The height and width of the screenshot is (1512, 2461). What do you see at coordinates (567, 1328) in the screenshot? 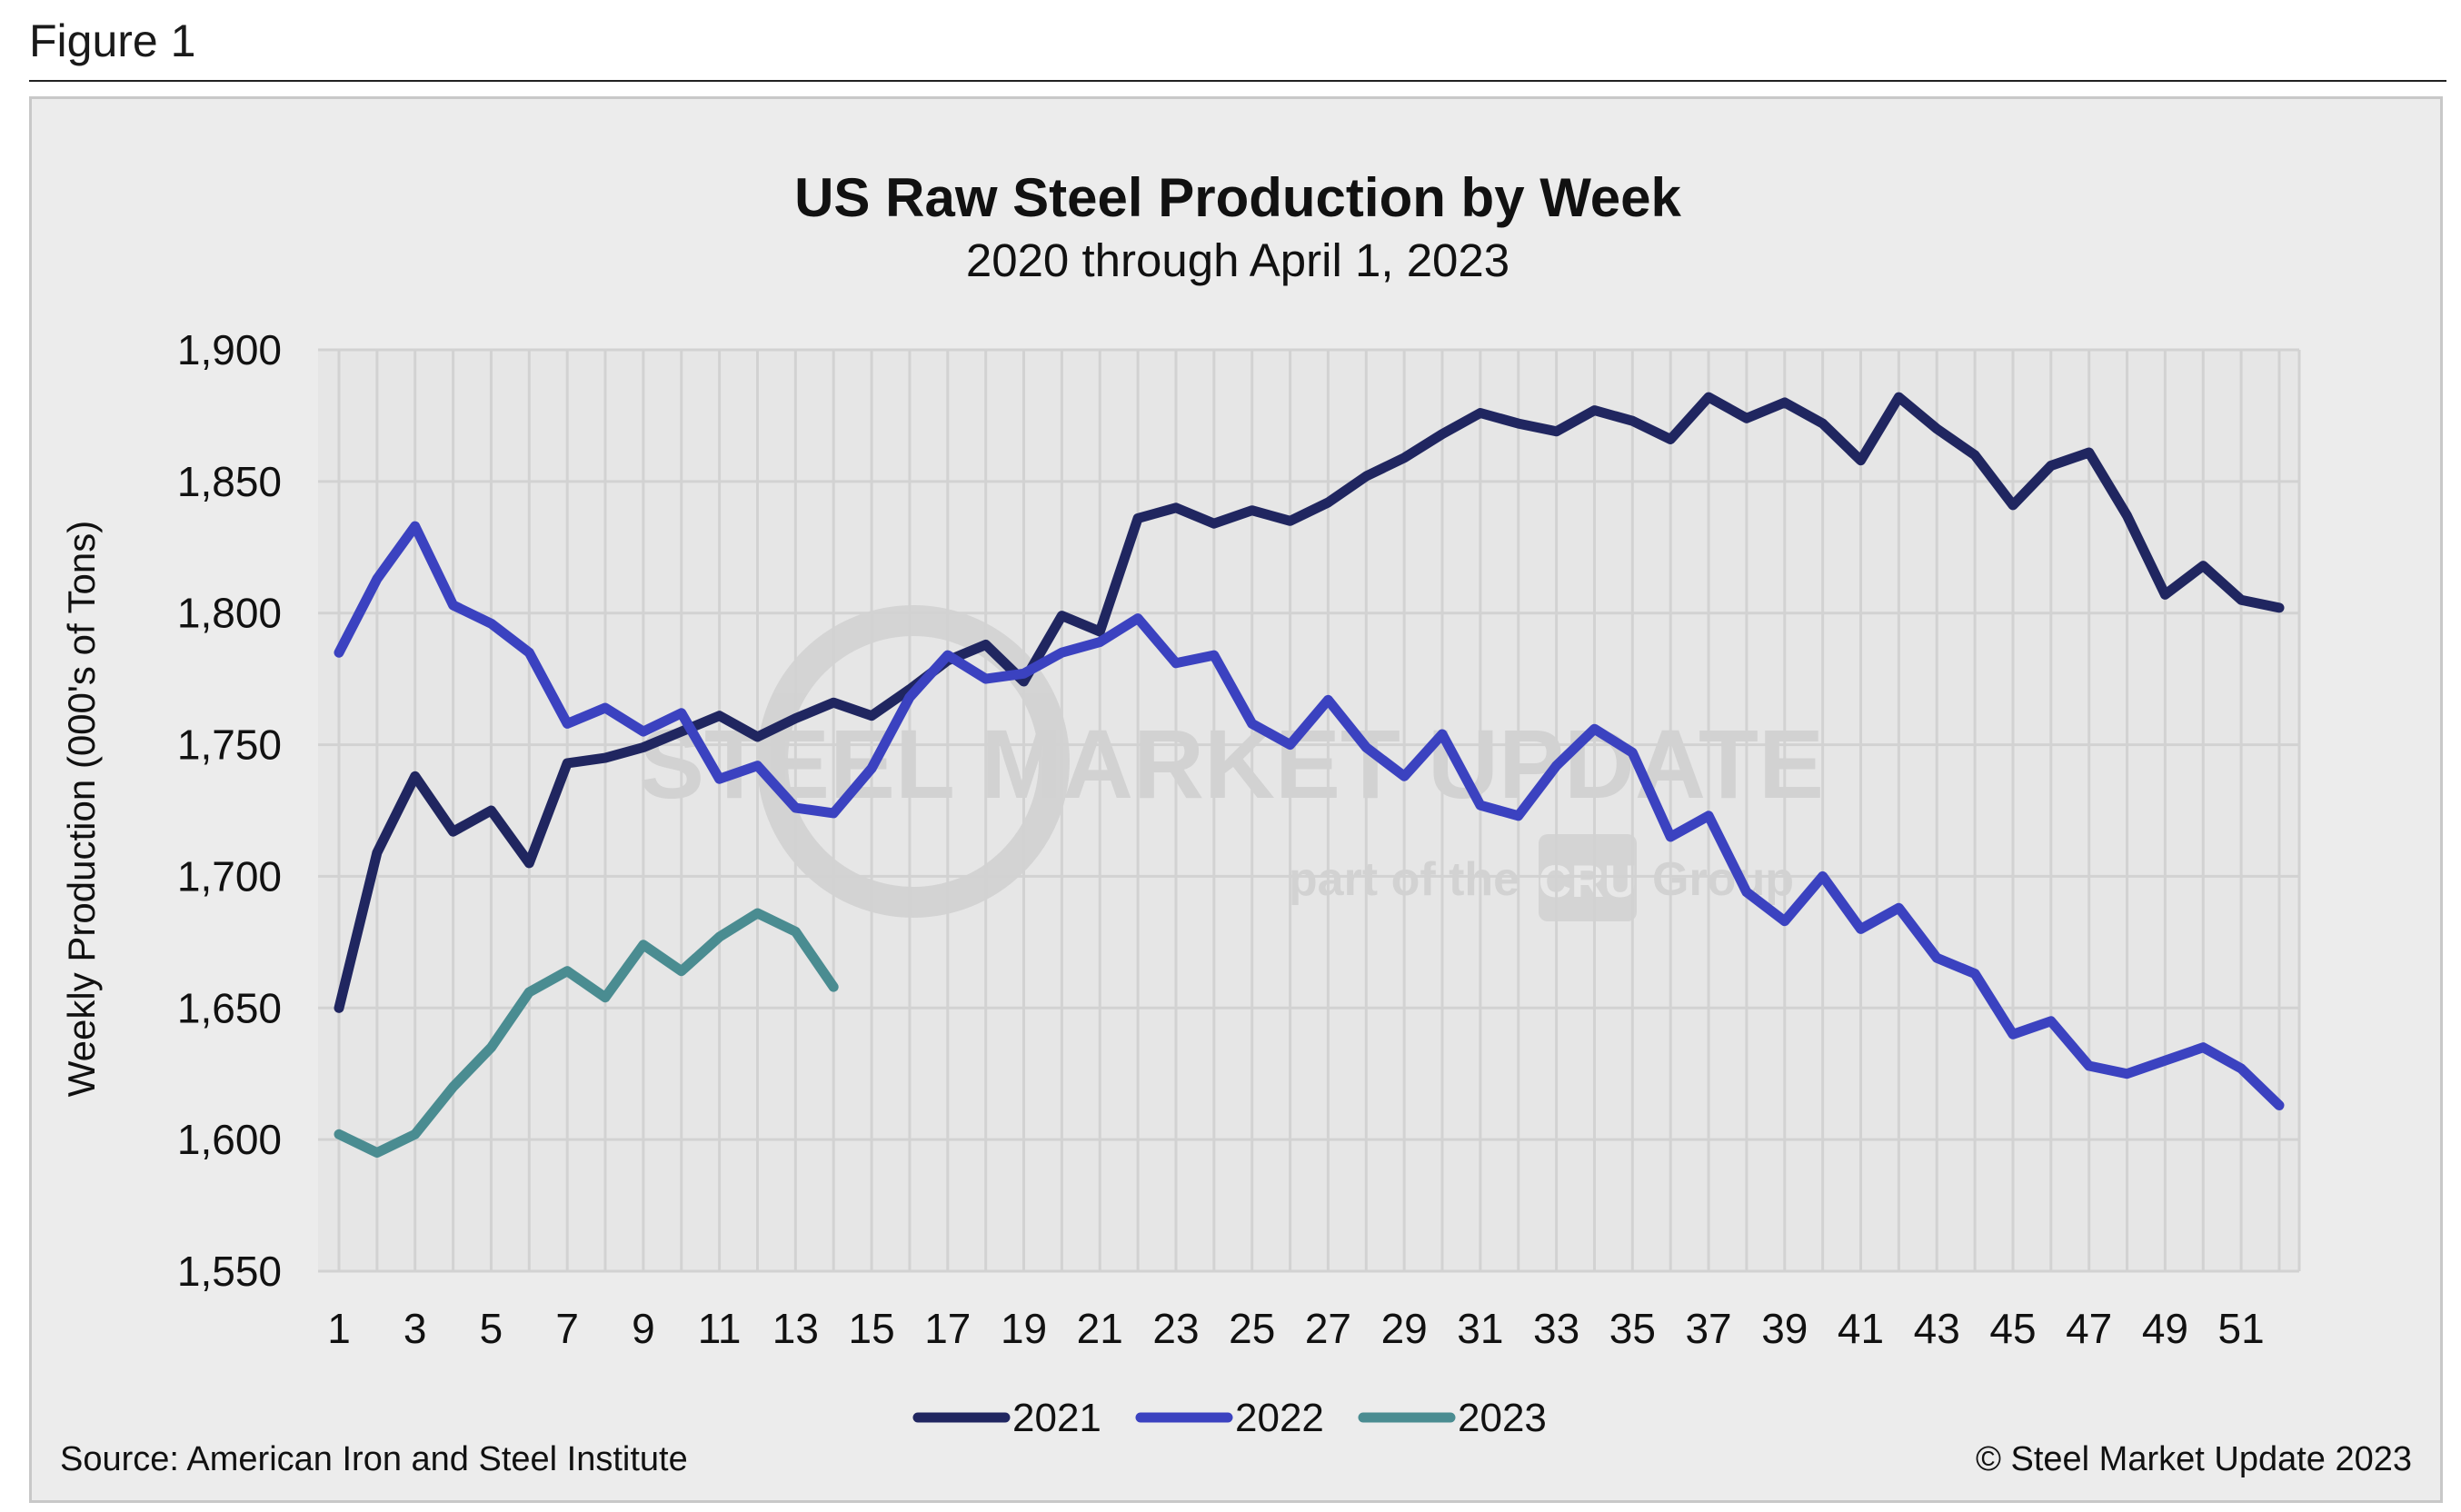
I see `x-tick-label: 7` at bounding box center [567, 1328].